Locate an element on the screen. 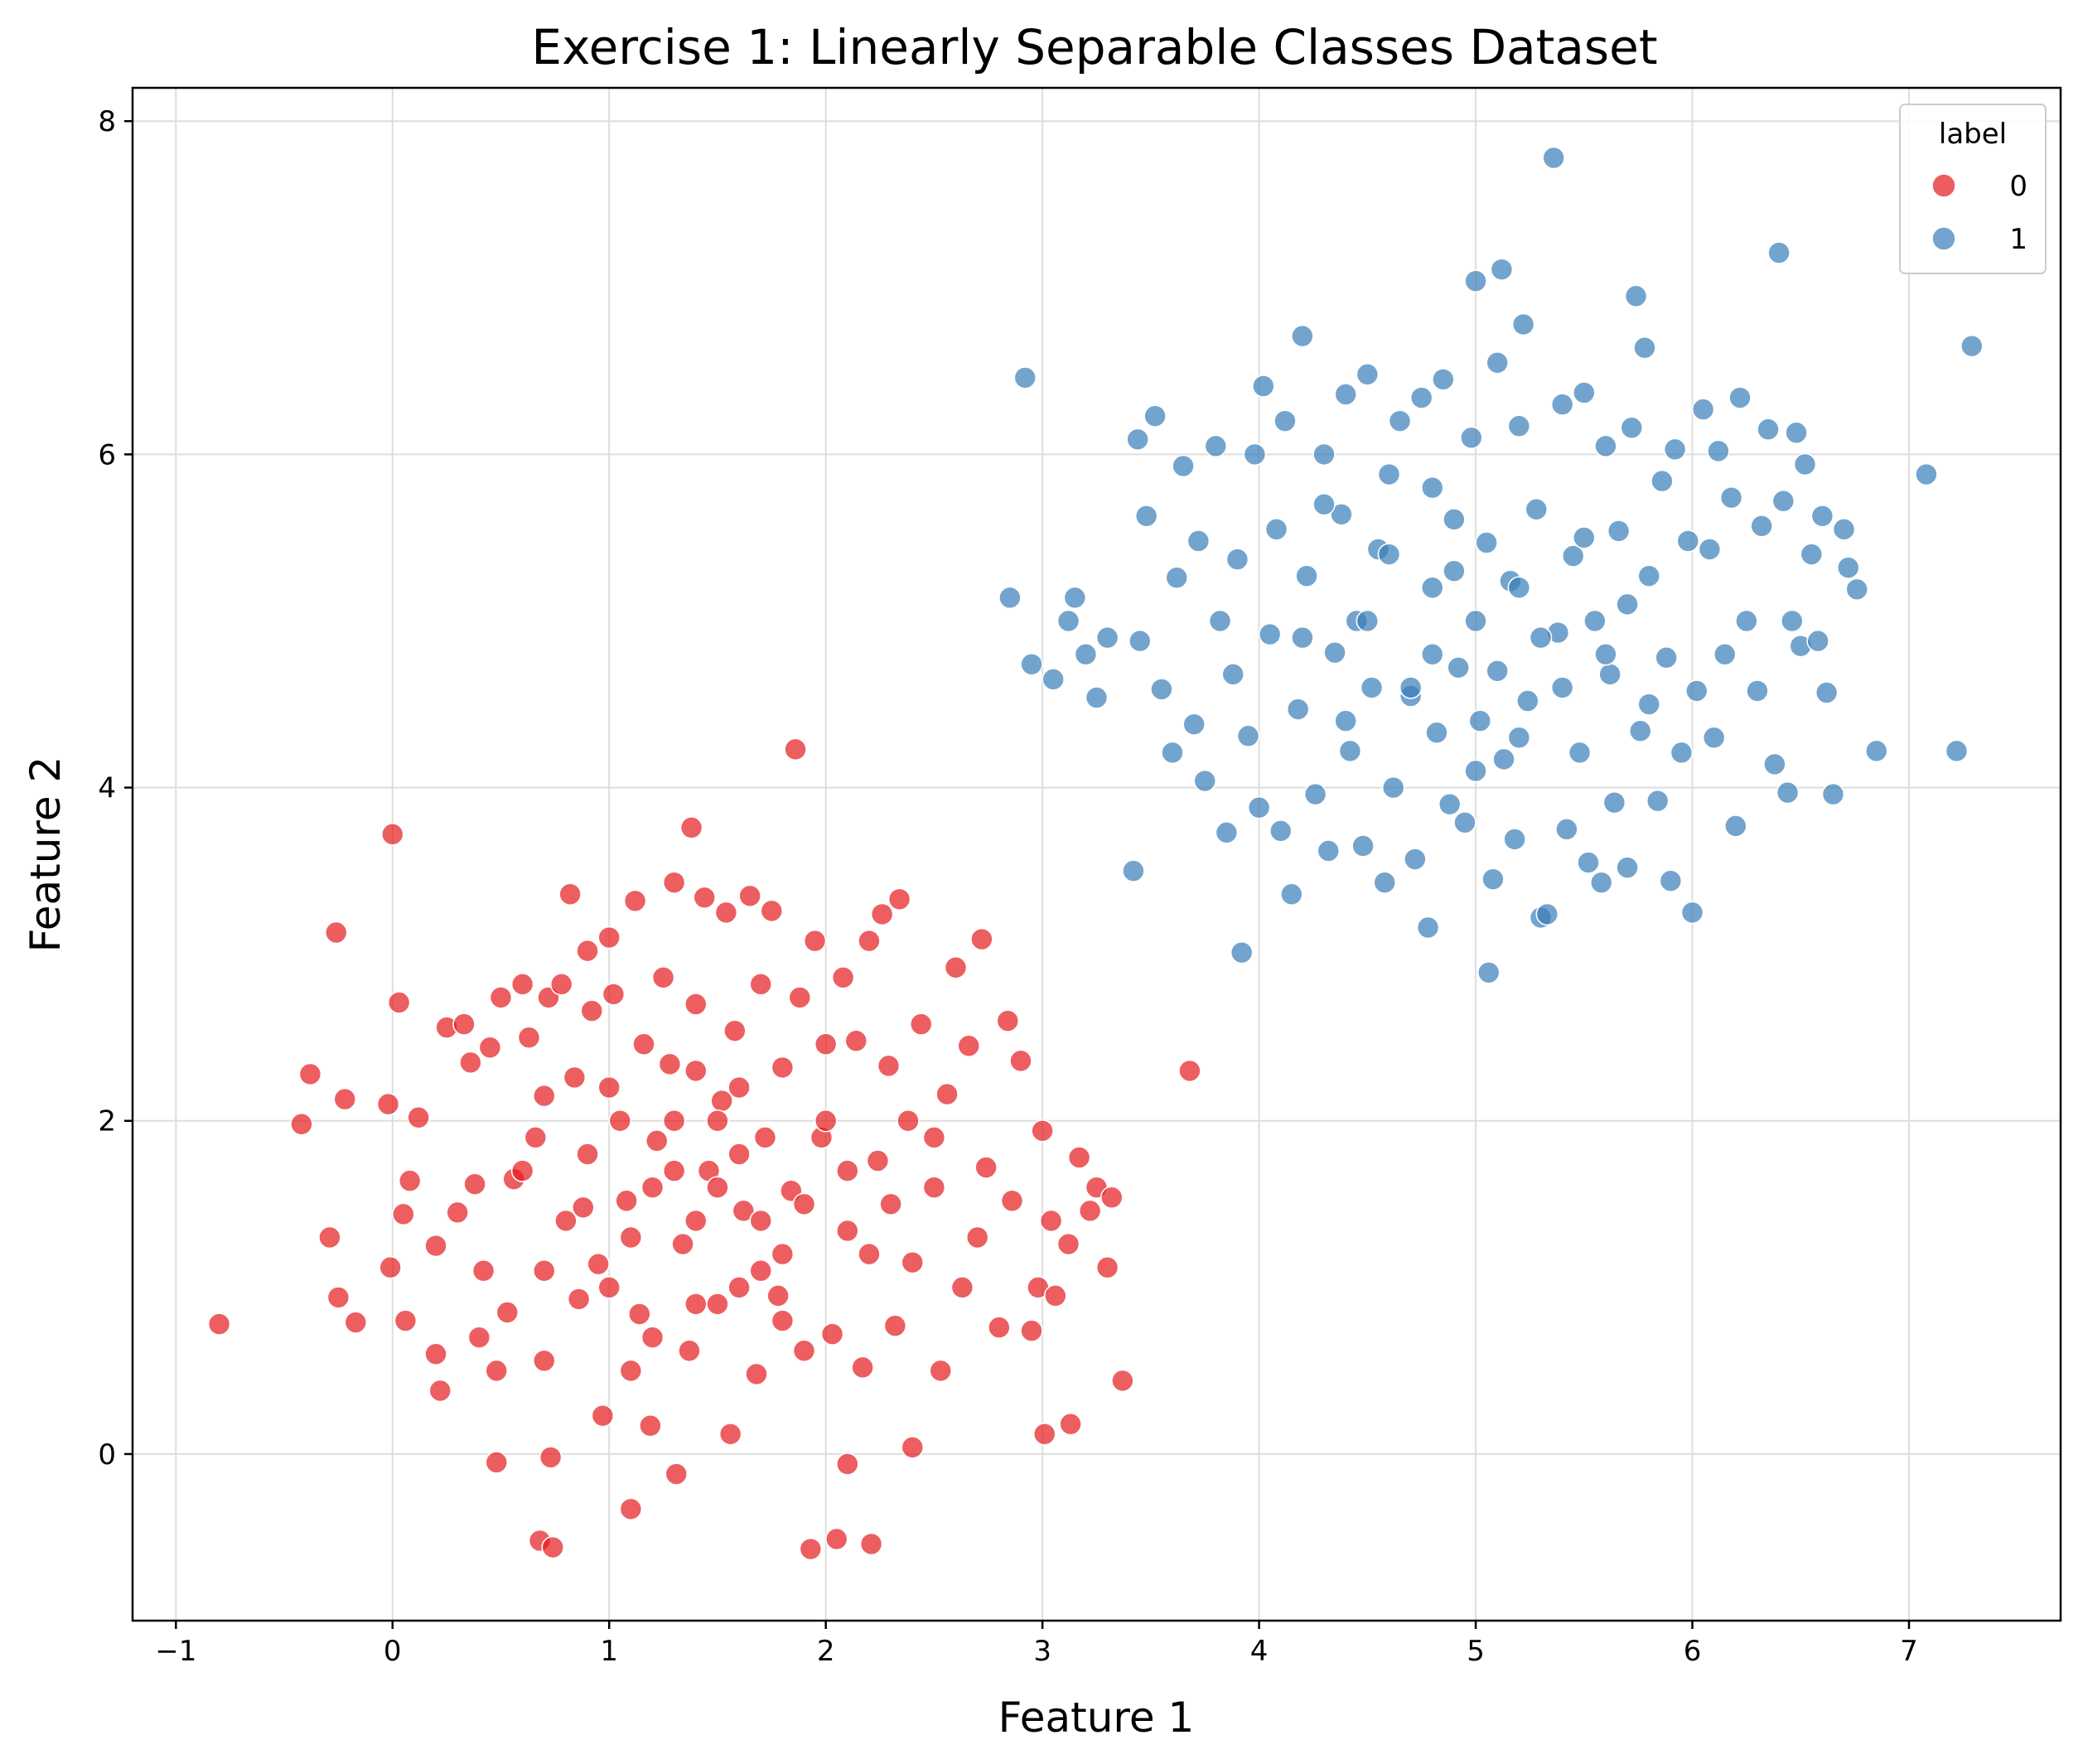 The height and width of the screenshot is (1764, 2083). x-tick-label: 4 is located at coordinates (1259, 1651).